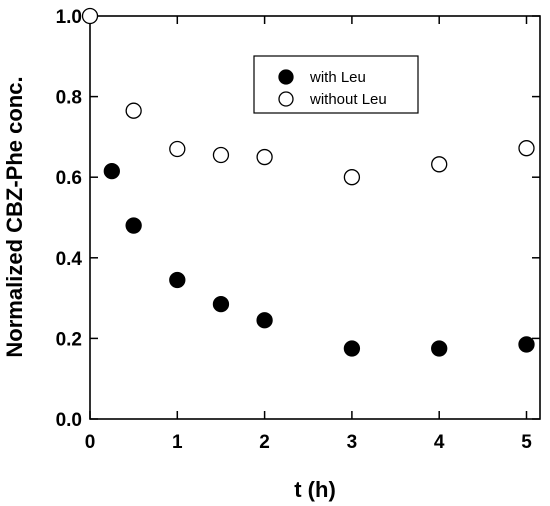 Image resolution: width=550 pixels, height=506 pixels. Describe the element at coordinates (69, 259) in the screenshot. I see `y-tick-label: 0.4` at that location.